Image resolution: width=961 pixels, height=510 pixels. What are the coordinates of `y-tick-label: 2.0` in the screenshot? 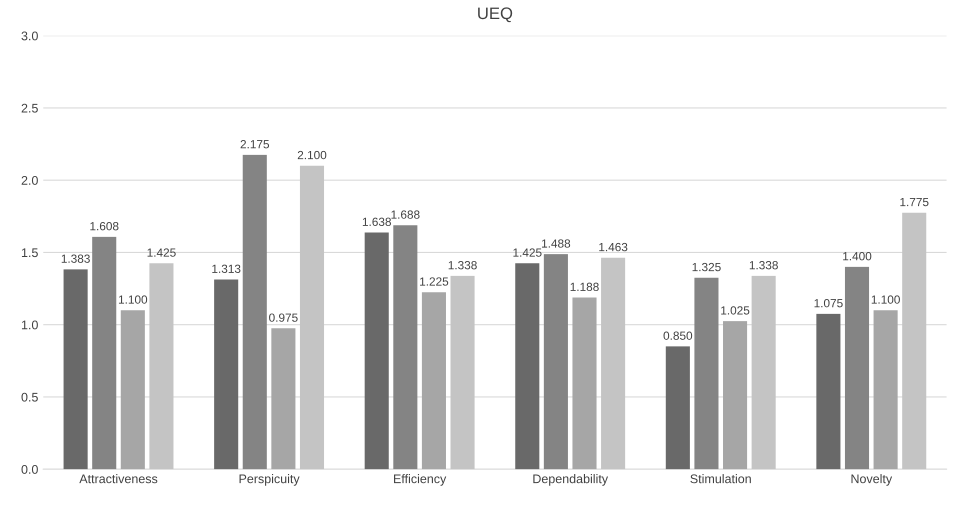 It's located at (30, 180).